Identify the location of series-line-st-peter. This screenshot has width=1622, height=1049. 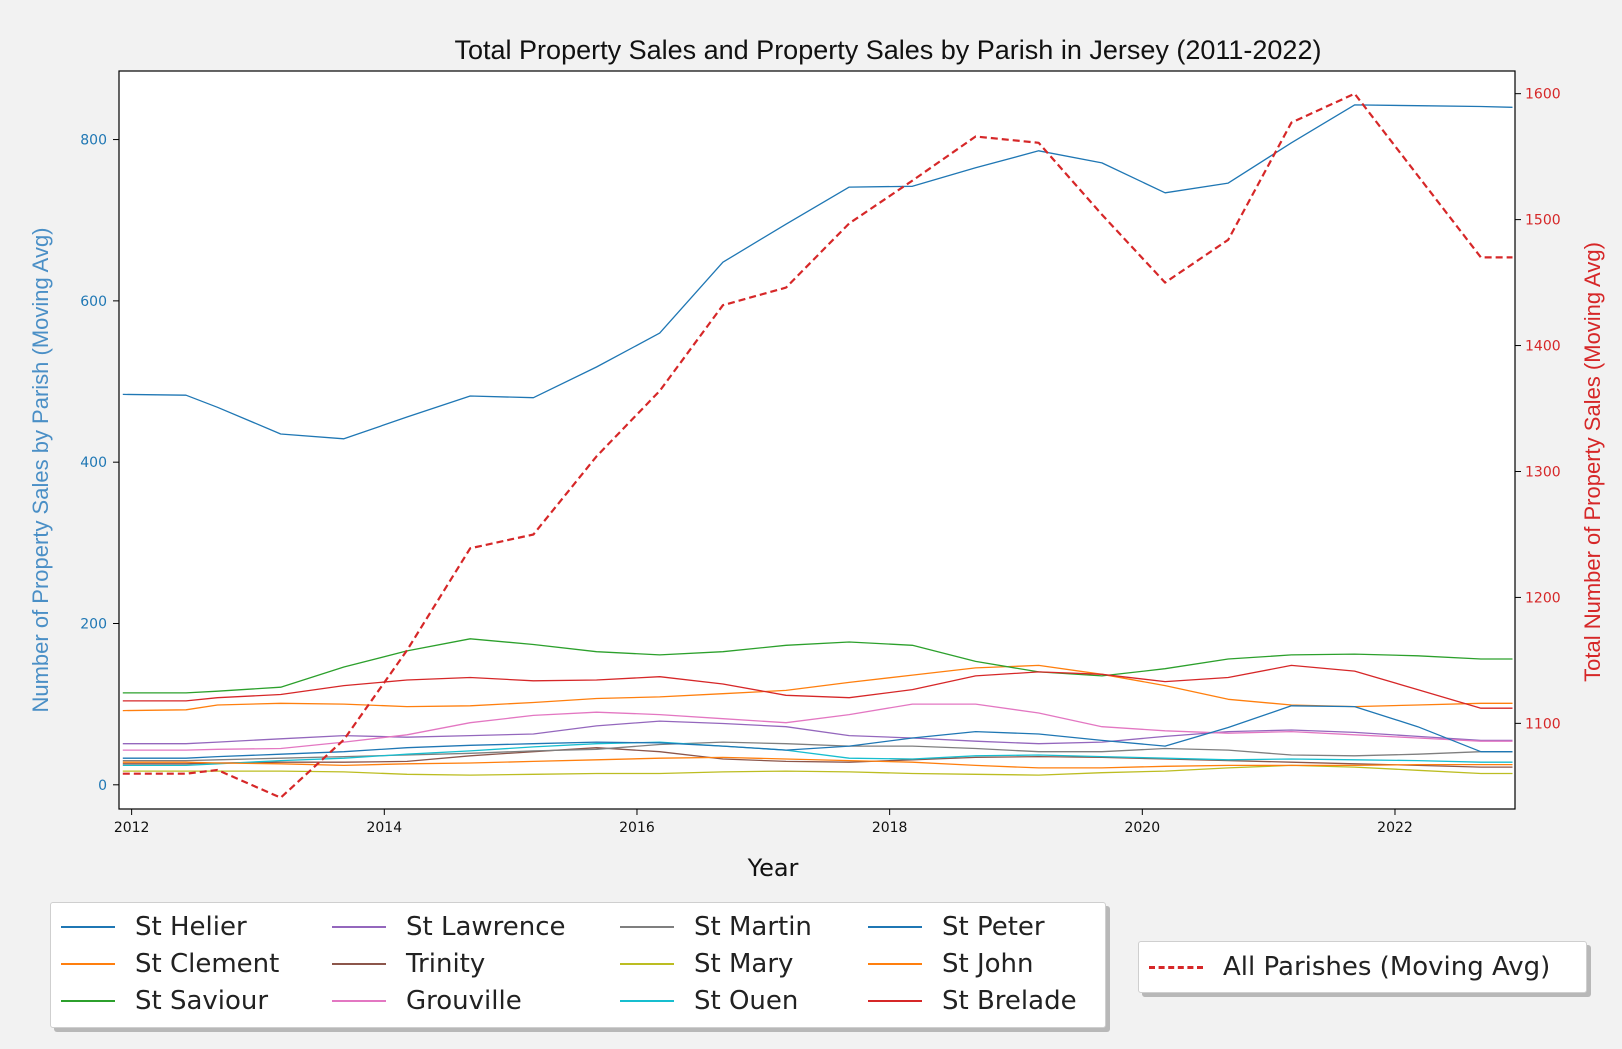
(817, 732).